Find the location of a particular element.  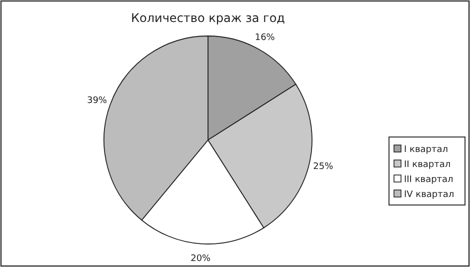

legend-label: I квартал is located at coordinates (426, 150).